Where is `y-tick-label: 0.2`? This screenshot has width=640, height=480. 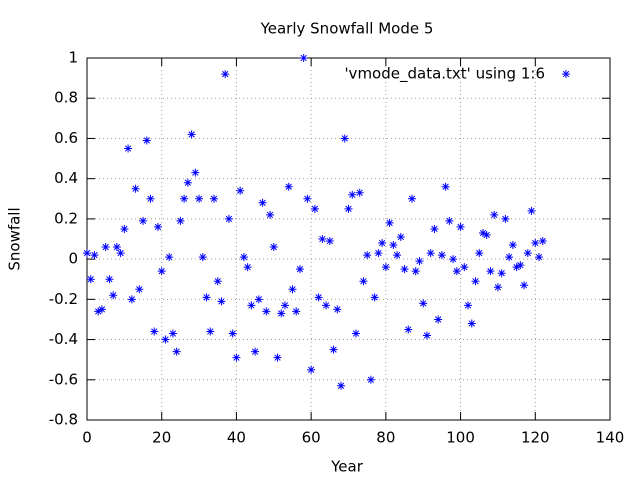
y-tick-label: 0.2 is located at coordinates (66, 218).